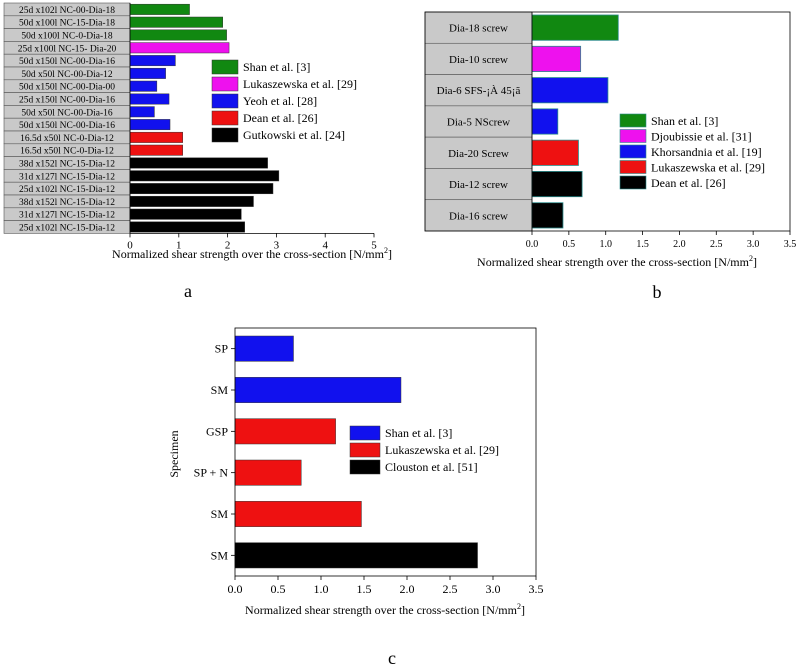 The image size is (800, 667). Describe the element at coordinates (493, 589) in the screenshot. I see `panel-c-tick-label: 3.0` at that location.